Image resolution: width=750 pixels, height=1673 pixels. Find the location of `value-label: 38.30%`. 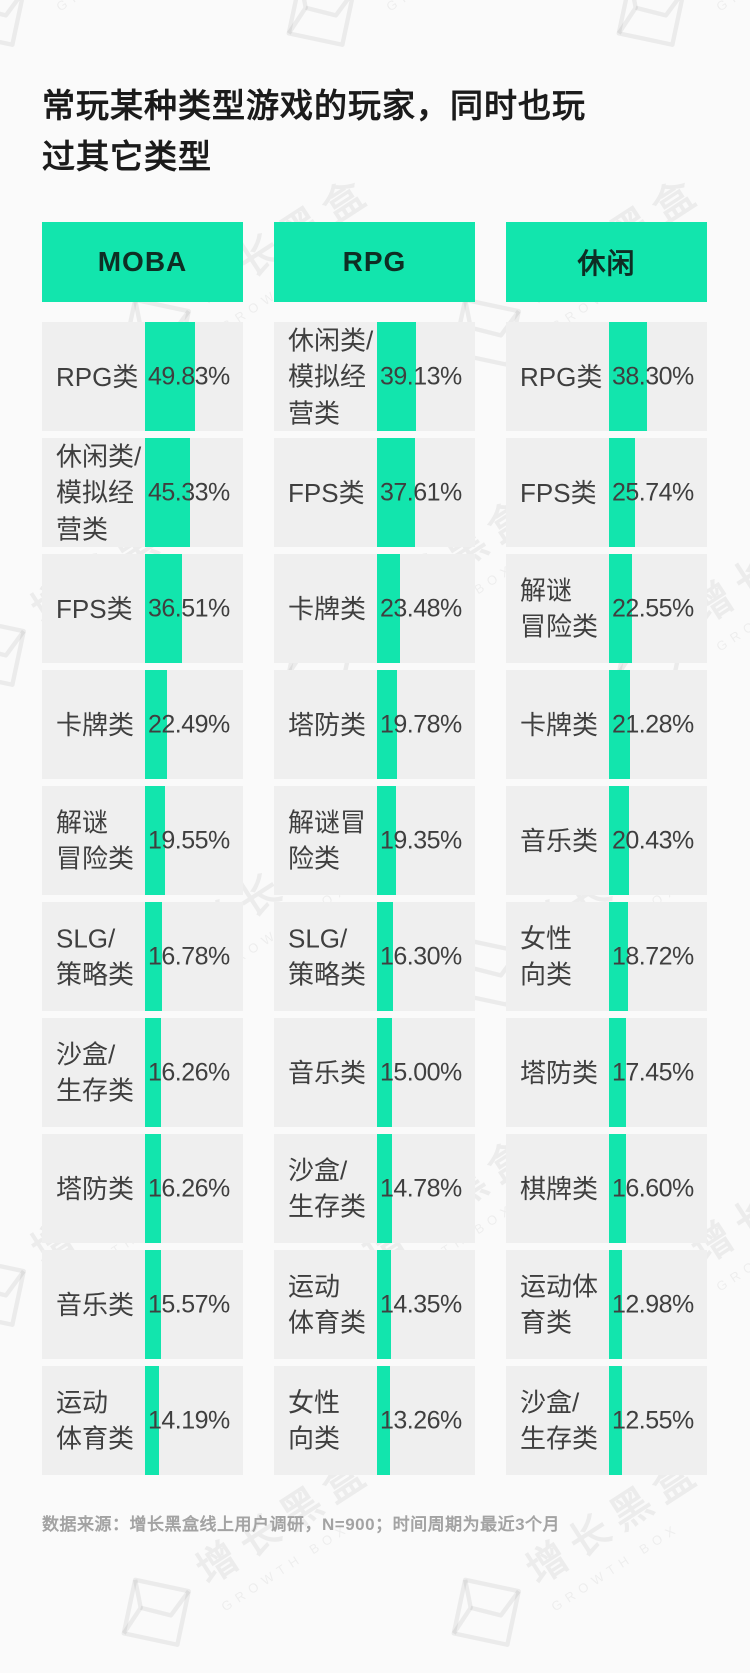

value-label: 38.30% is located at coordinates (653, 376).